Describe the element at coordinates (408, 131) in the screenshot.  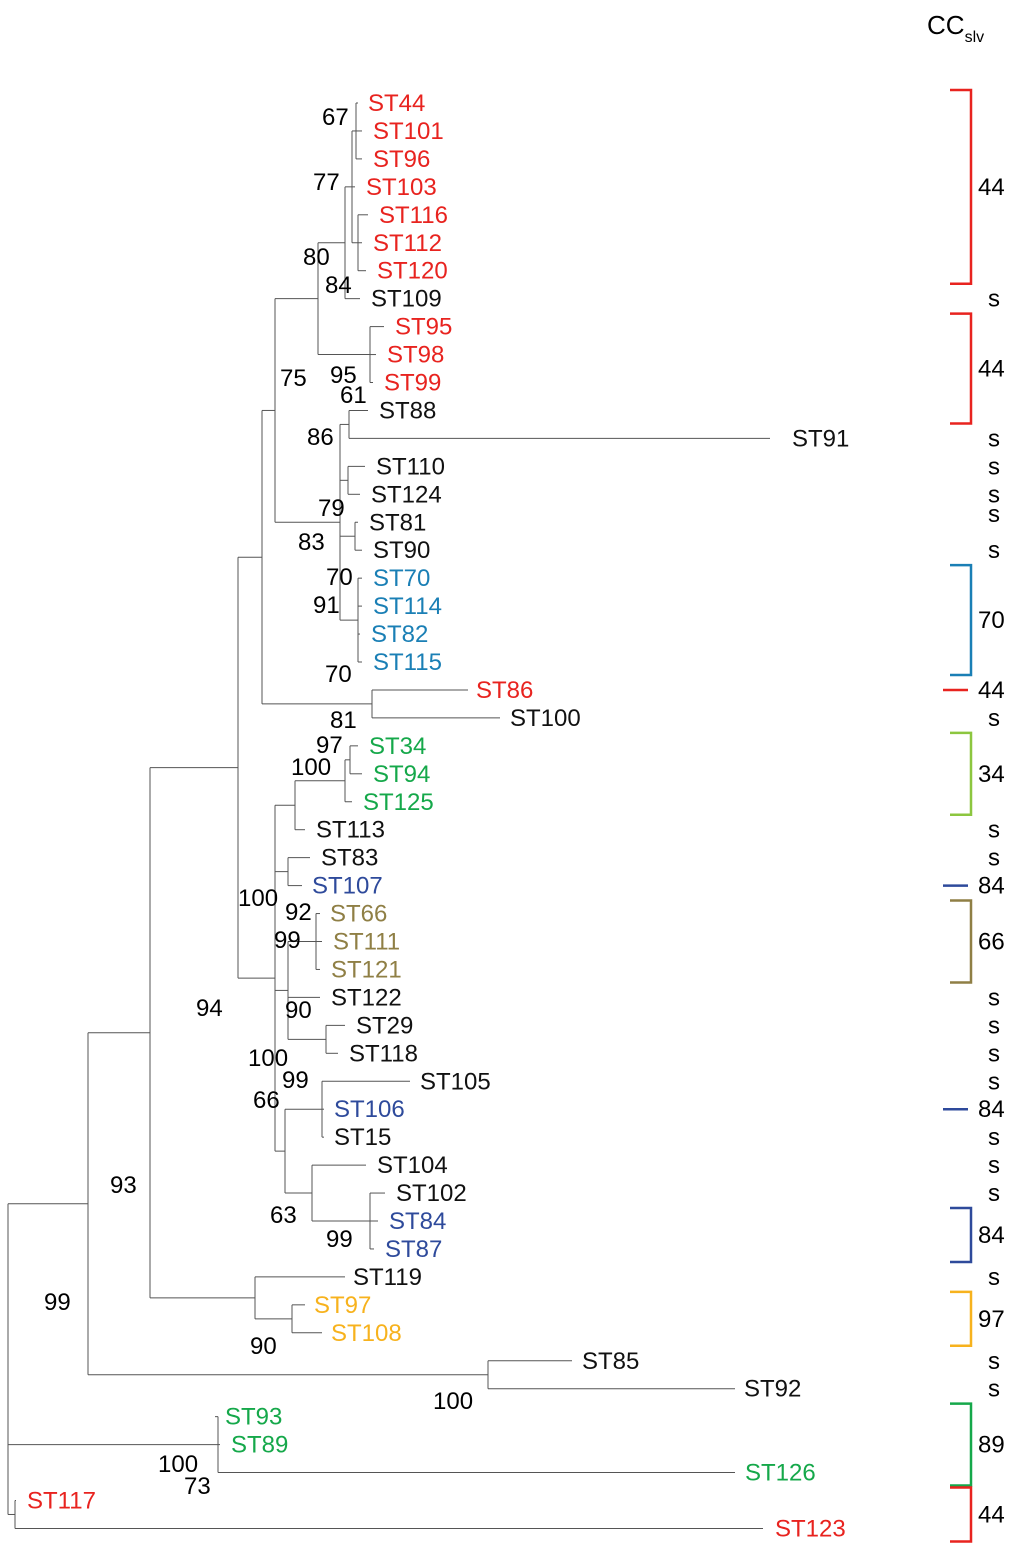
I see `tip-label-st101: ST101` at that location.